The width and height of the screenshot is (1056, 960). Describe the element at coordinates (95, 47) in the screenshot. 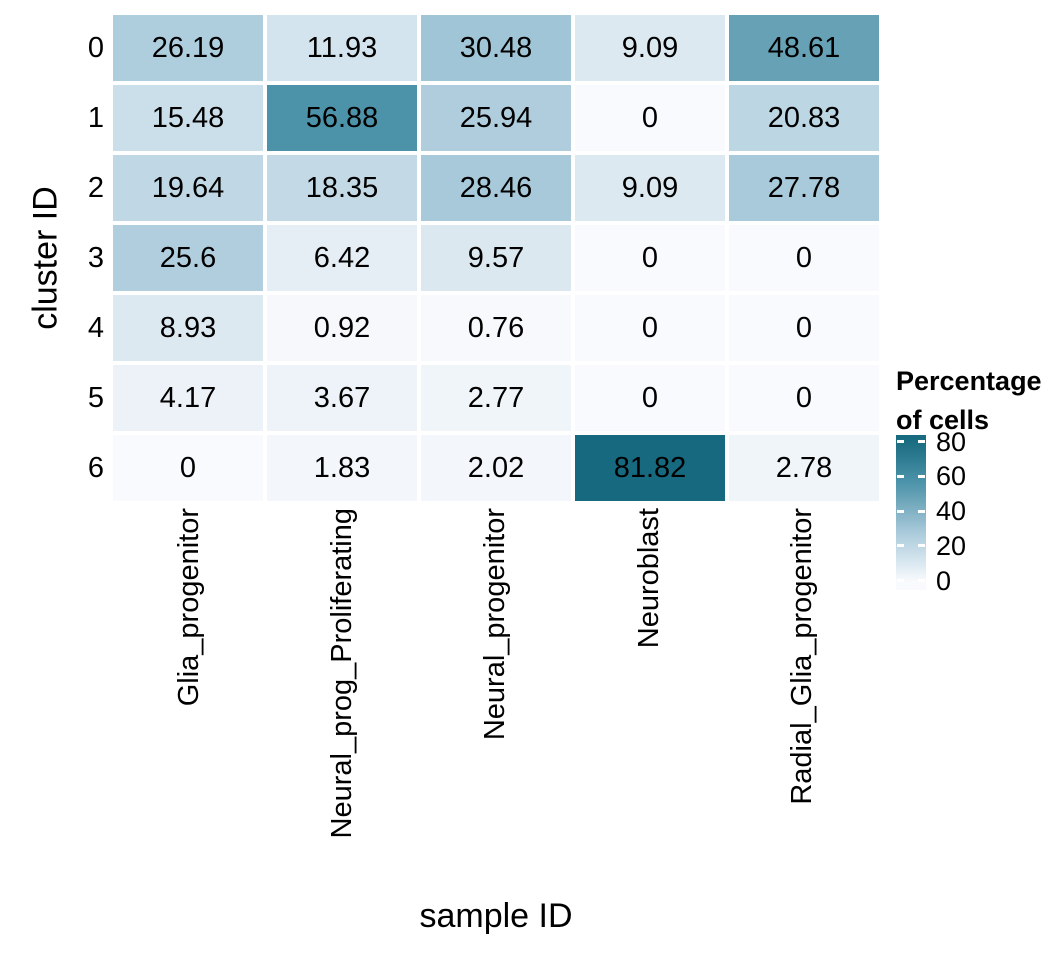

I see `y-axis-tick-label: 0` at that location.